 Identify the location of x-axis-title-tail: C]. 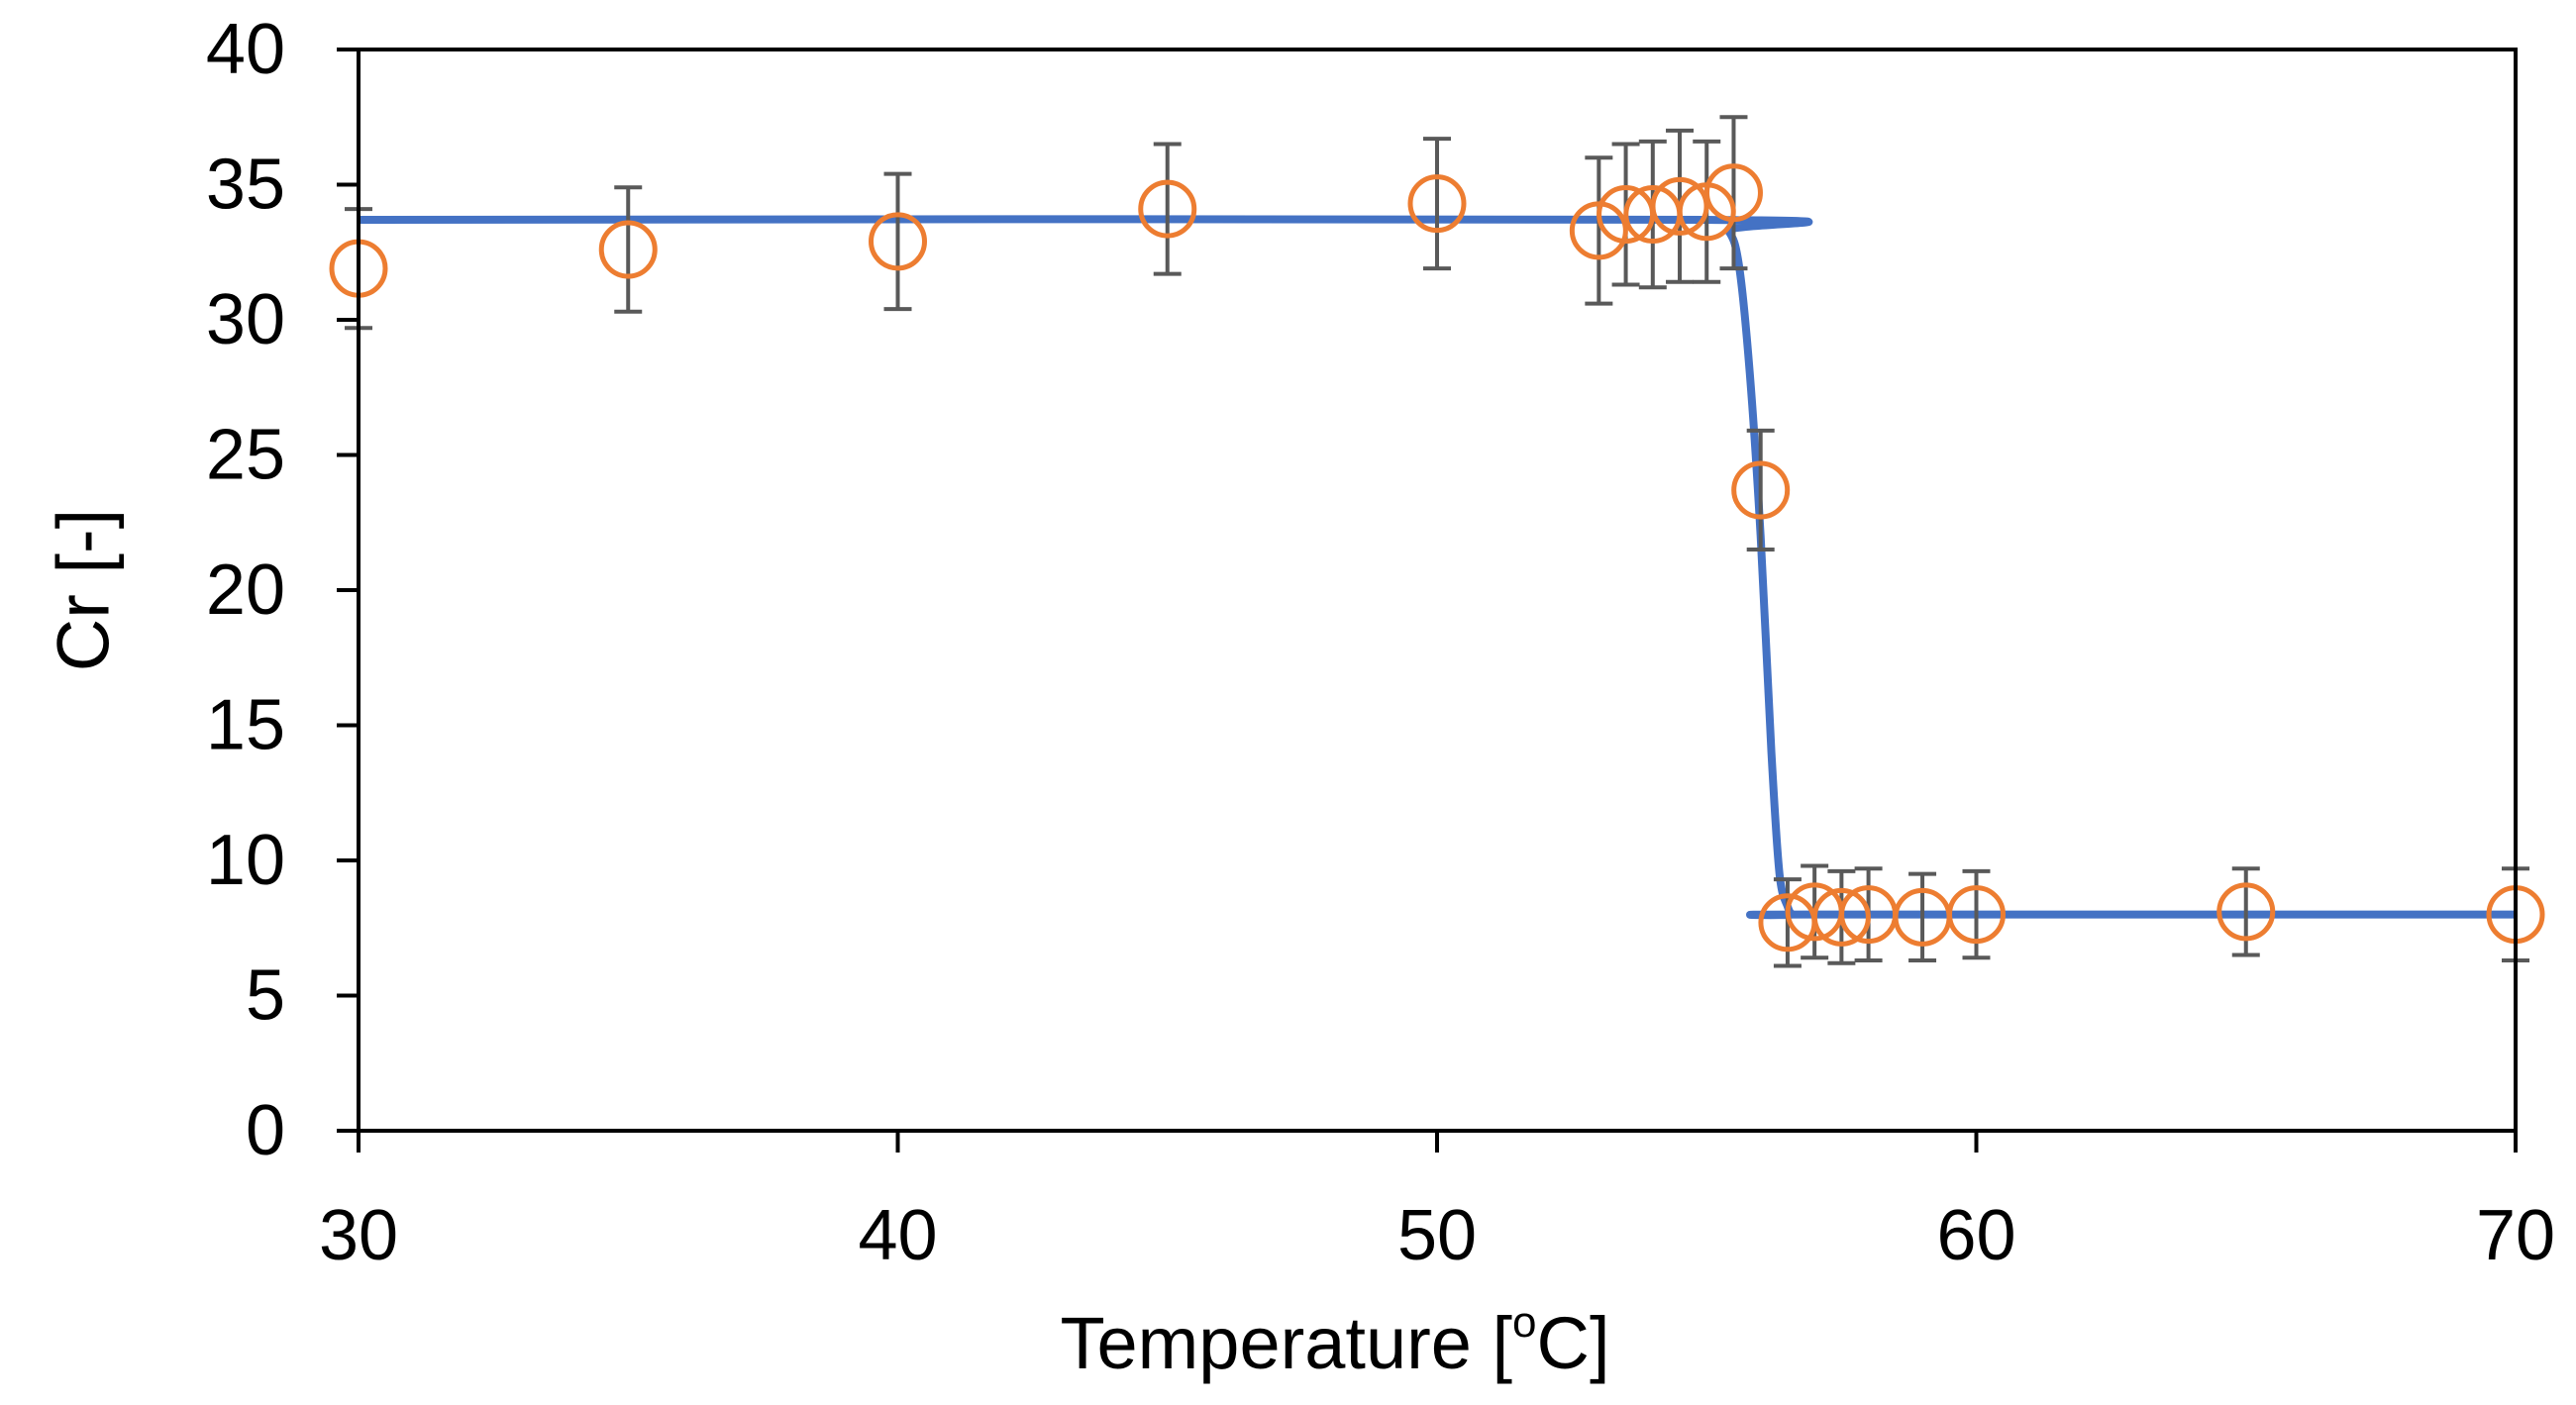
(1573, 1343).